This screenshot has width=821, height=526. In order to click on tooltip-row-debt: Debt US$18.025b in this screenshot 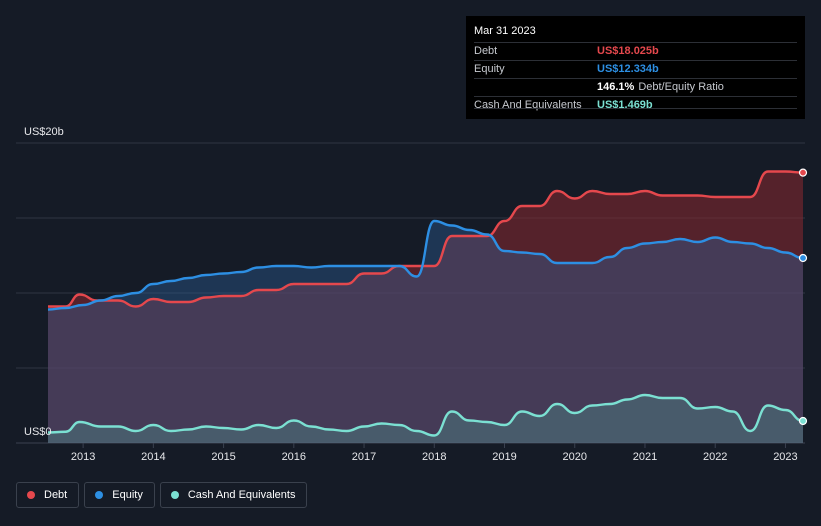, I will do `click(635, 51)`.